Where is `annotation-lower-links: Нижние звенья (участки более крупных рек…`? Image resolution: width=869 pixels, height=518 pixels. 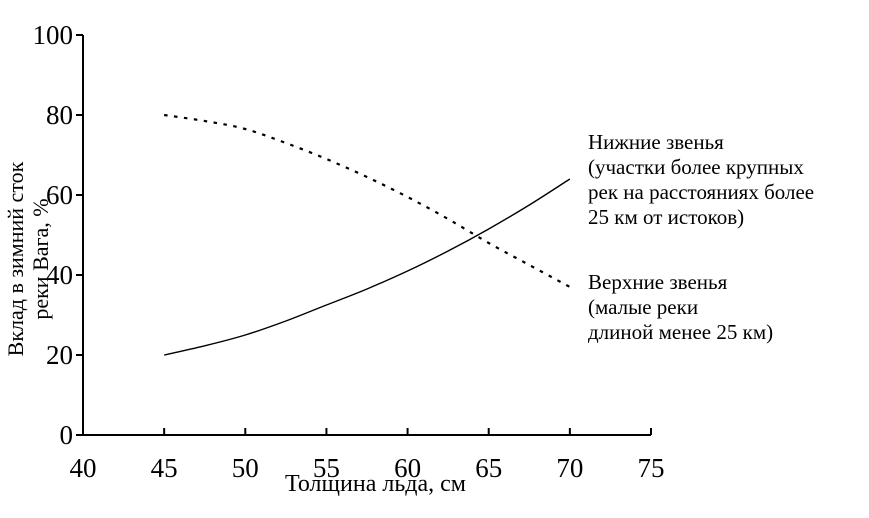
annotation-lower-links: Нижние звенья (участки более крупных рек… is located at coordinates (701, 180).